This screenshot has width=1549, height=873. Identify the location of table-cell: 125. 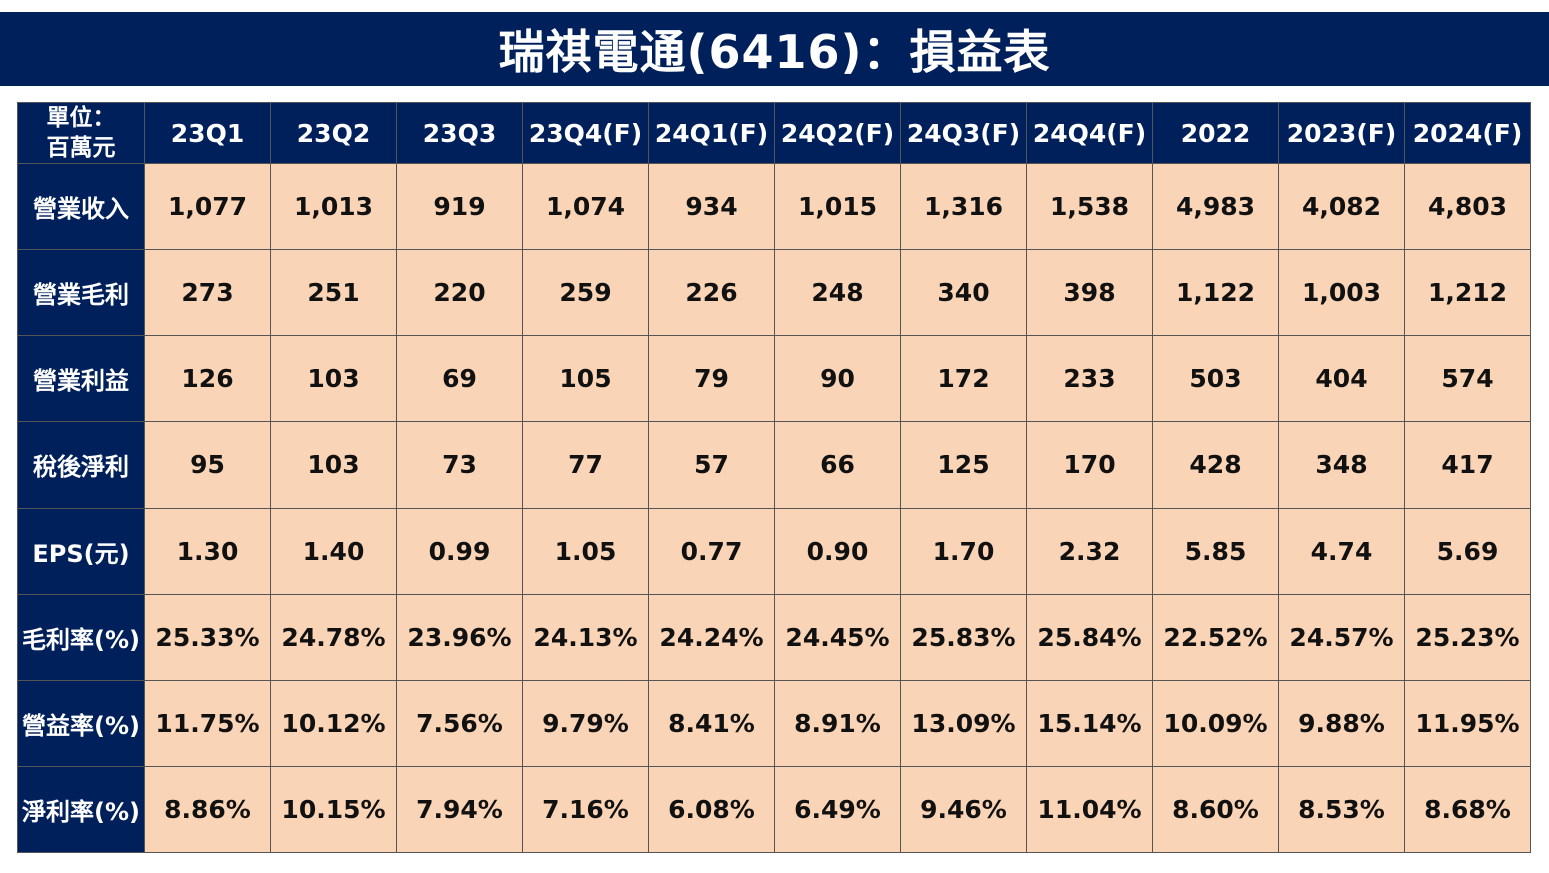
(963, 465).